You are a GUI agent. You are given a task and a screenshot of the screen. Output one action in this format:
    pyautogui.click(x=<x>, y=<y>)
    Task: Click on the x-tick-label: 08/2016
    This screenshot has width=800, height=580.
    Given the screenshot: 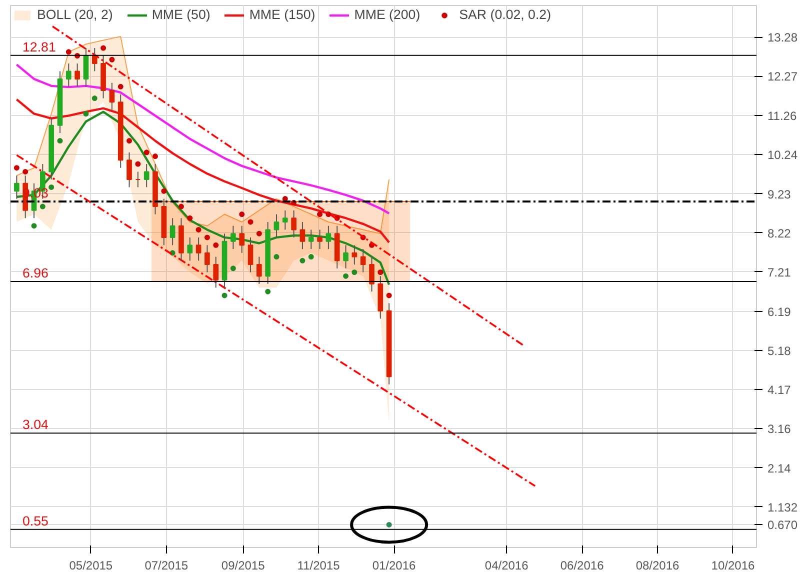 What is the action you would take?
    pyautogui.click(x=658, y=565)
    